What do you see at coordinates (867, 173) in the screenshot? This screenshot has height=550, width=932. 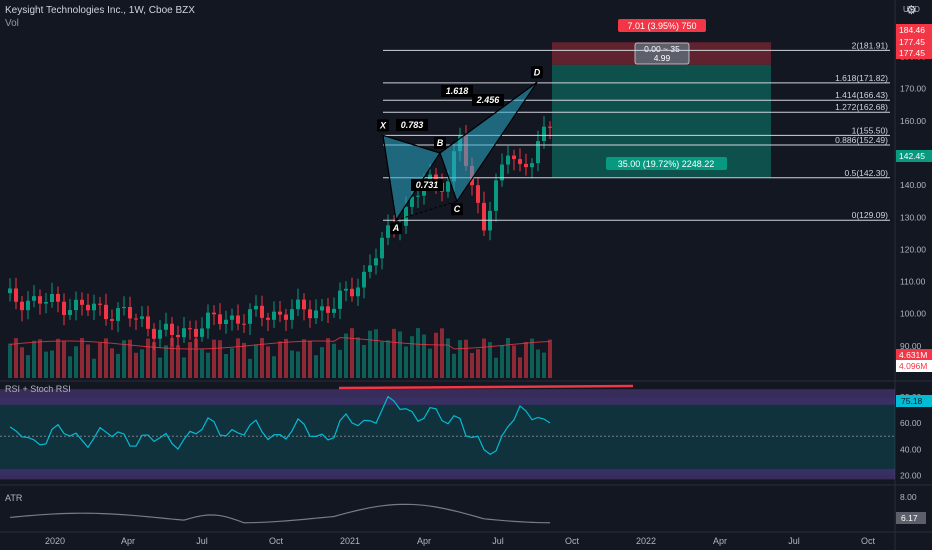 I see `fib-level-label: 0.5(142.30)` at bounding box center [867, 173].